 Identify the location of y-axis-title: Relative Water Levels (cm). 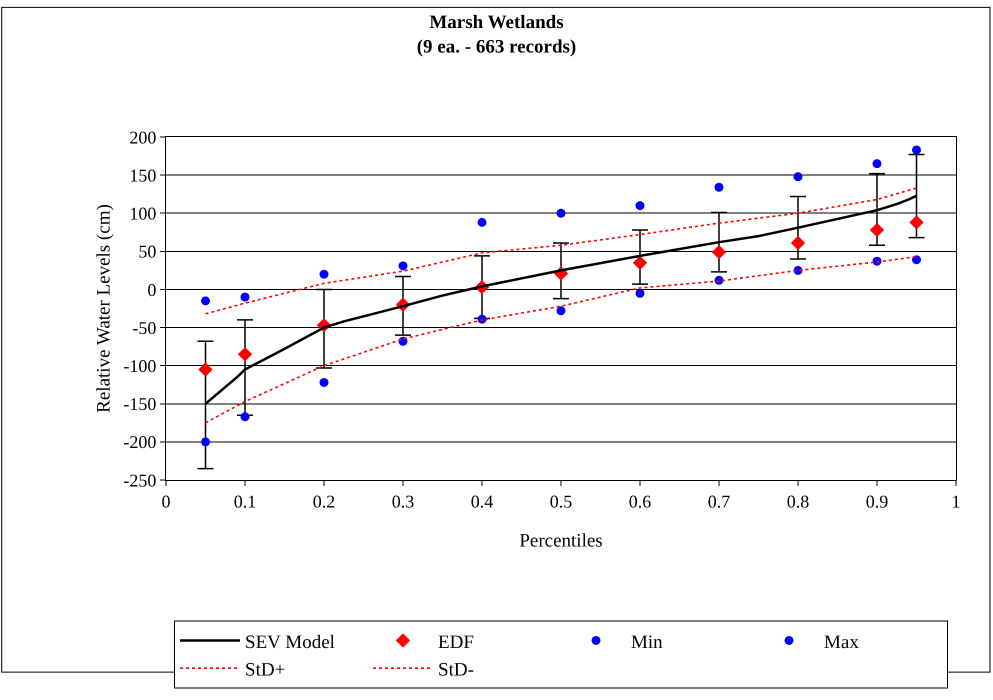
(103, 308).